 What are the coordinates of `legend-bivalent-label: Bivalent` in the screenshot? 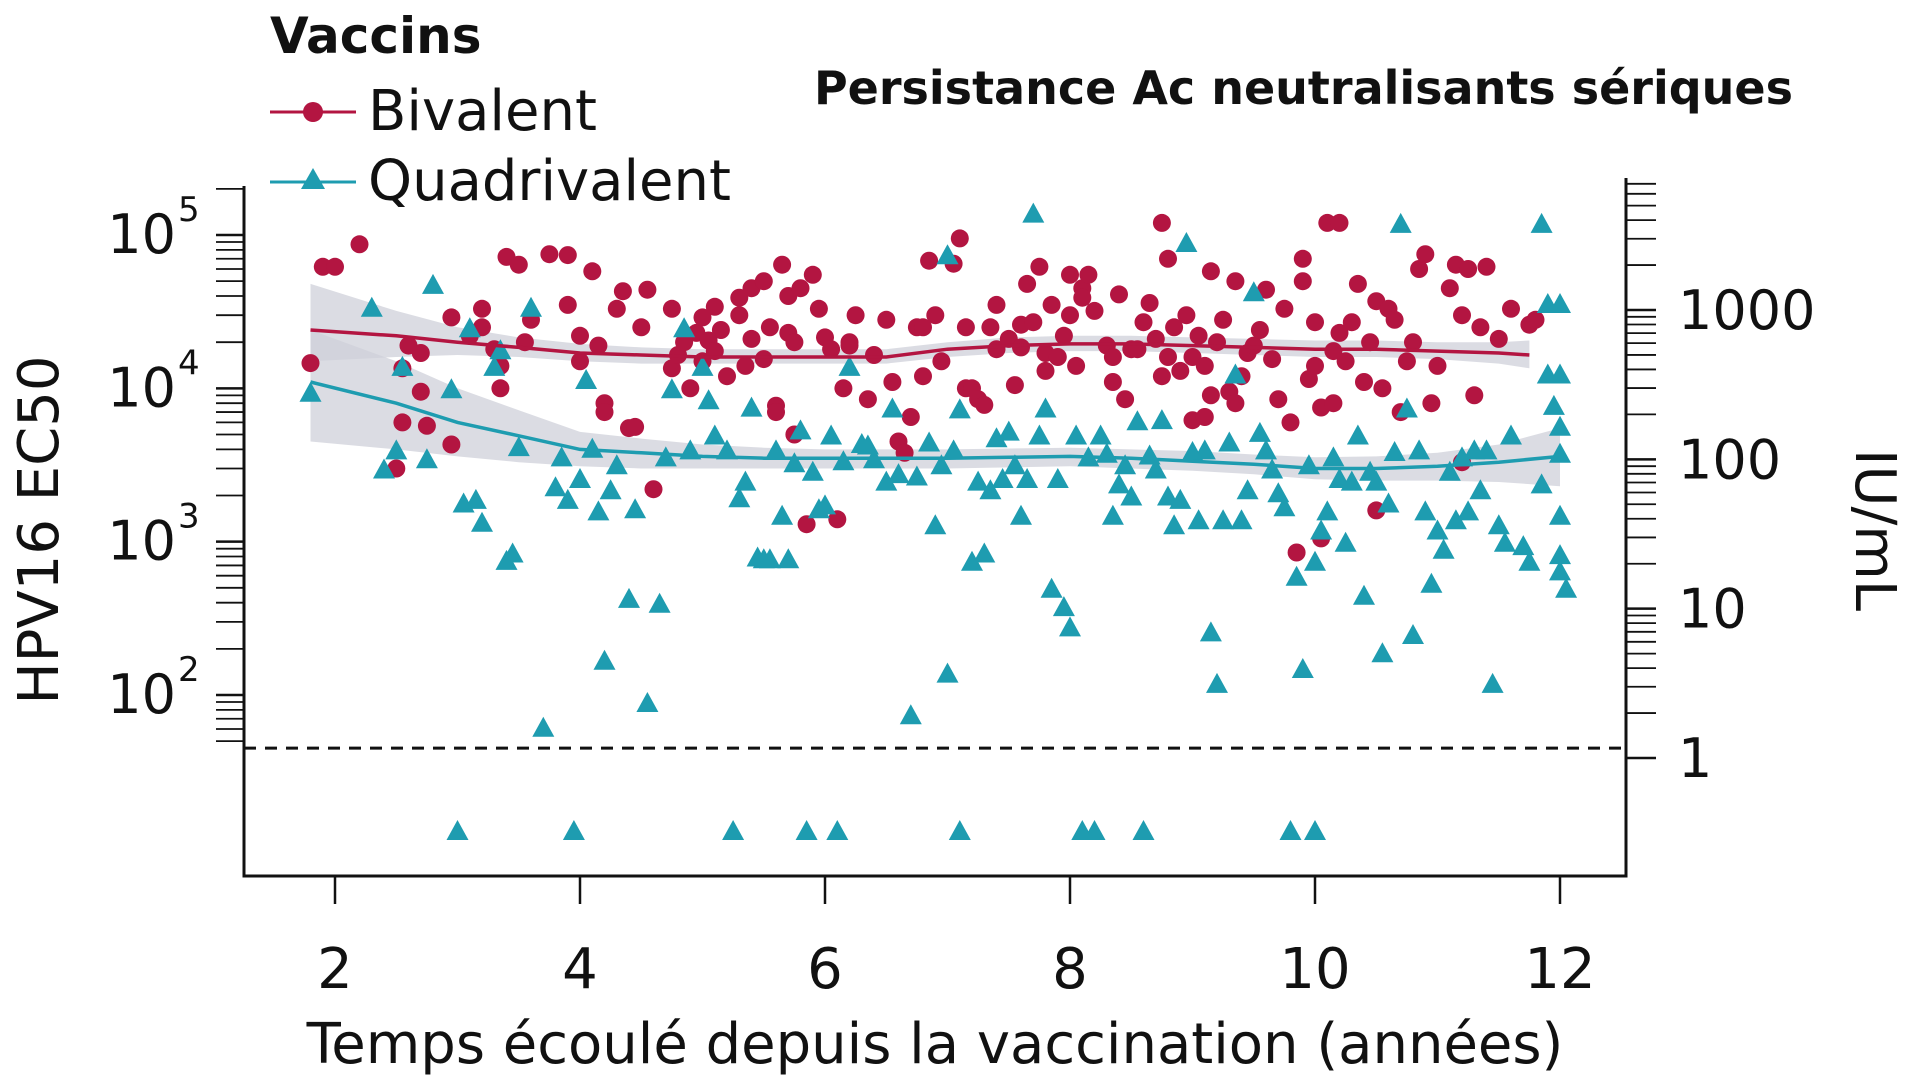 It's located at (482, 111).